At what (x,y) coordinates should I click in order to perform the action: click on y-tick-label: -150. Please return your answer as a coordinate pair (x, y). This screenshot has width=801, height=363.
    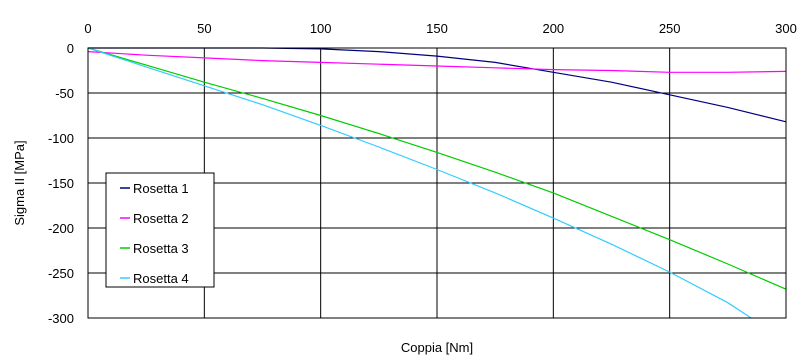
    Looking at the image, I should click on (61, 183).